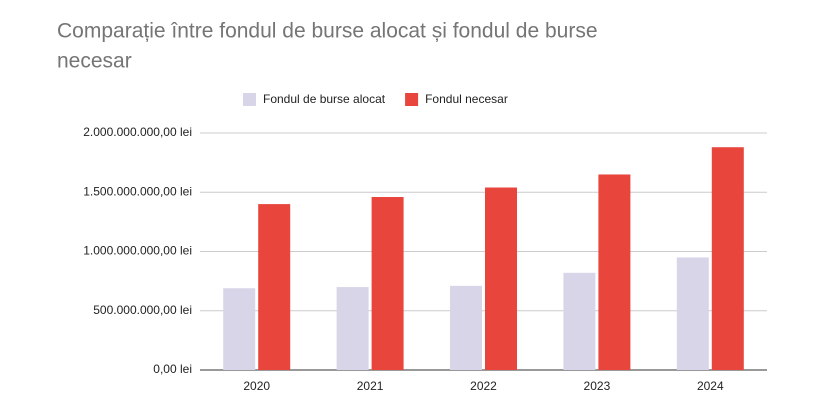  What do you see at coordinates (466, 99) in the screenshot?
I see `legend-label: Fondul necesar` at bounding box center [466, 99].